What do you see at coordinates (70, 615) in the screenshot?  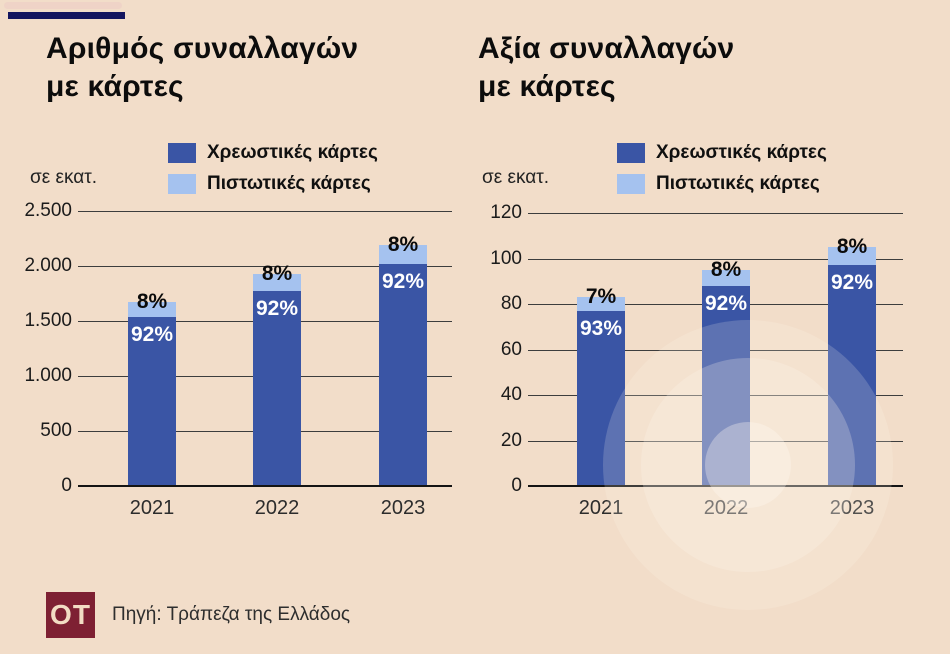 I see `ot-logo: OT` at bounding box center [70, 615].